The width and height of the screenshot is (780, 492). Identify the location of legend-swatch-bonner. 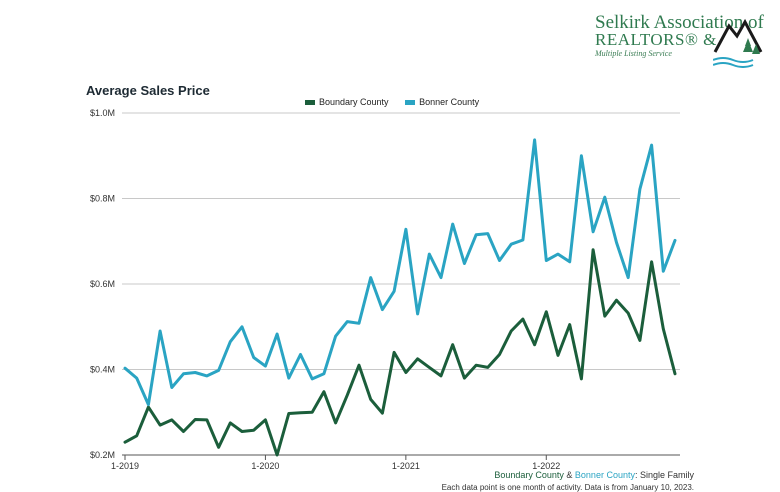
(410, 103).